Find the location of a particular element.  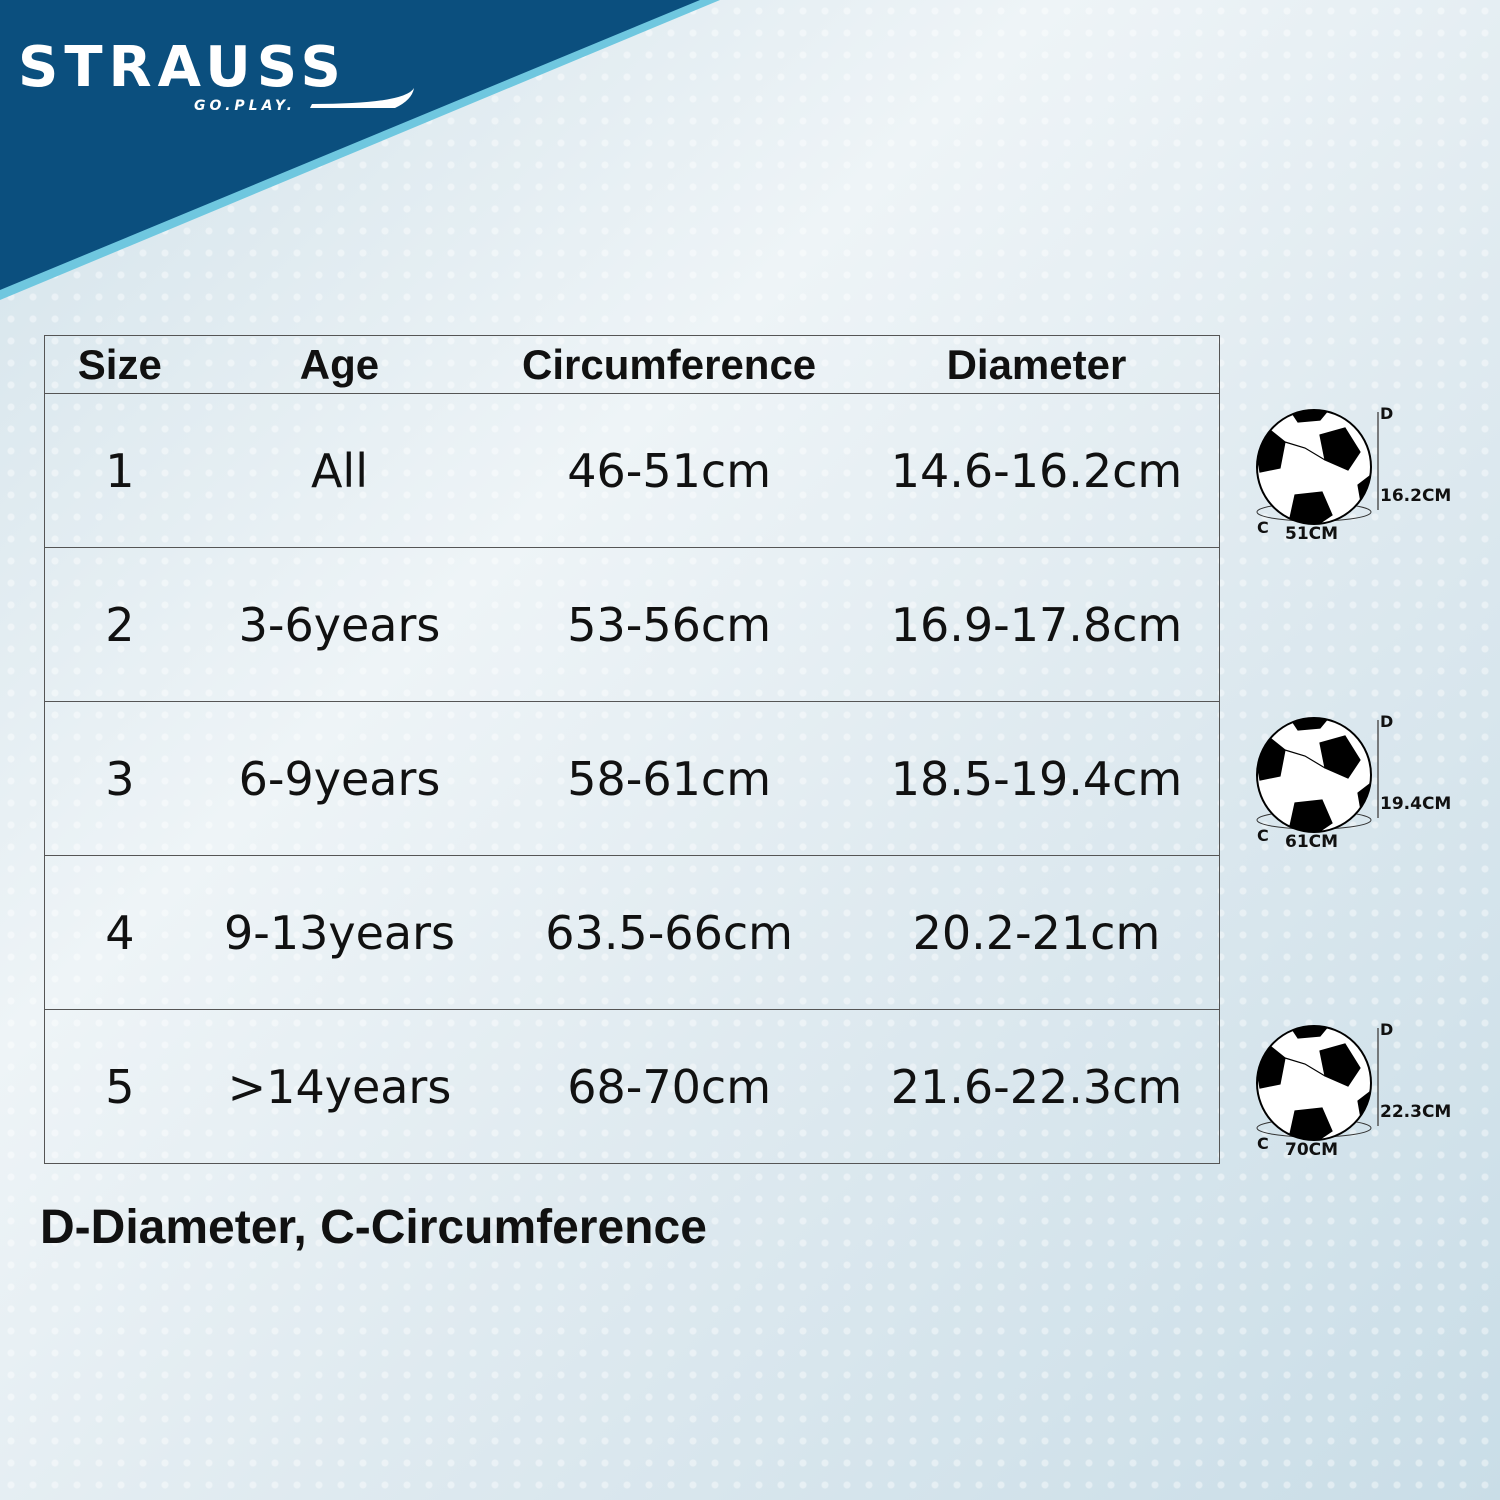

cell-size: 4 is located at coordinates (119, 932).